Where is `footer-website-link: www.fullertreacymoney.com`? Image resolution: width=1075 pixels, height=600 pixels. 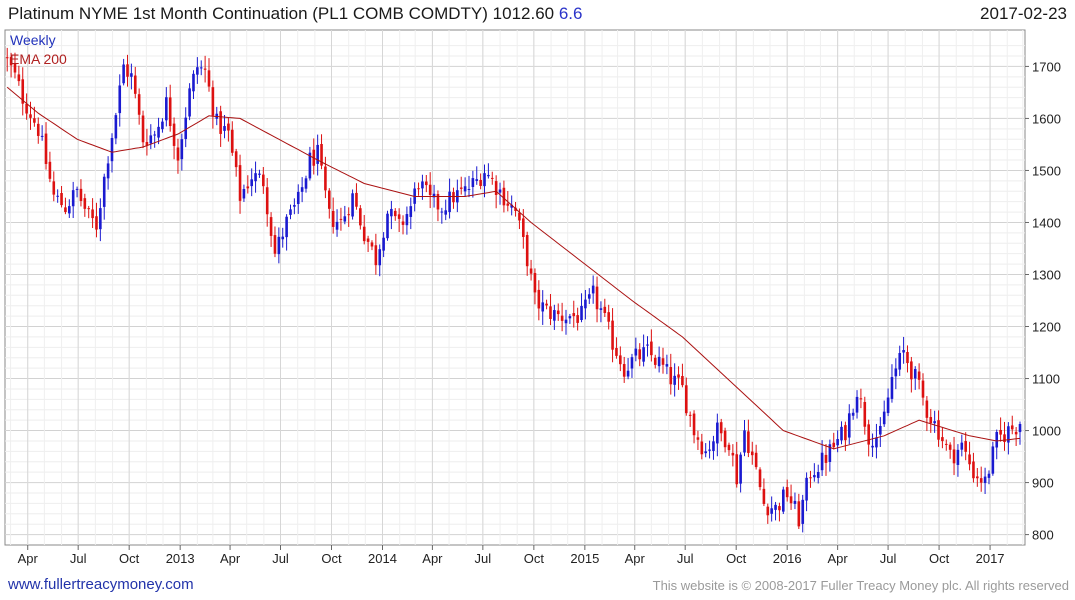 footer-website-link: www.fullertreacymoney.com is located at coordinates (101, 584).